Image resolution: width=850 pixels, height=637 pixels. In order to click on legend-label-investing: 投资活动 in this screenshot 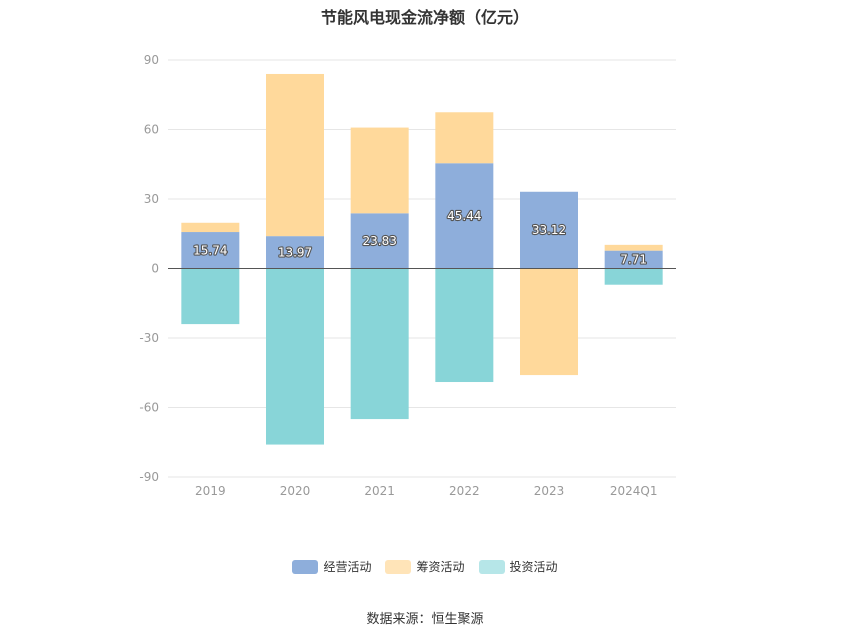, I will do `click(533, 567)`.